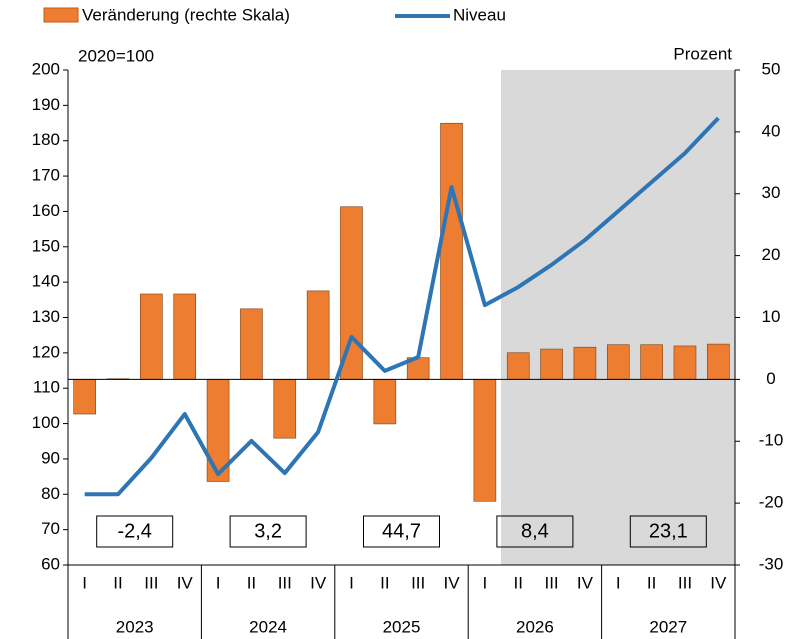 The image size is (794, 639). I want to click on y-tick-label: 60, so click(50, 563).